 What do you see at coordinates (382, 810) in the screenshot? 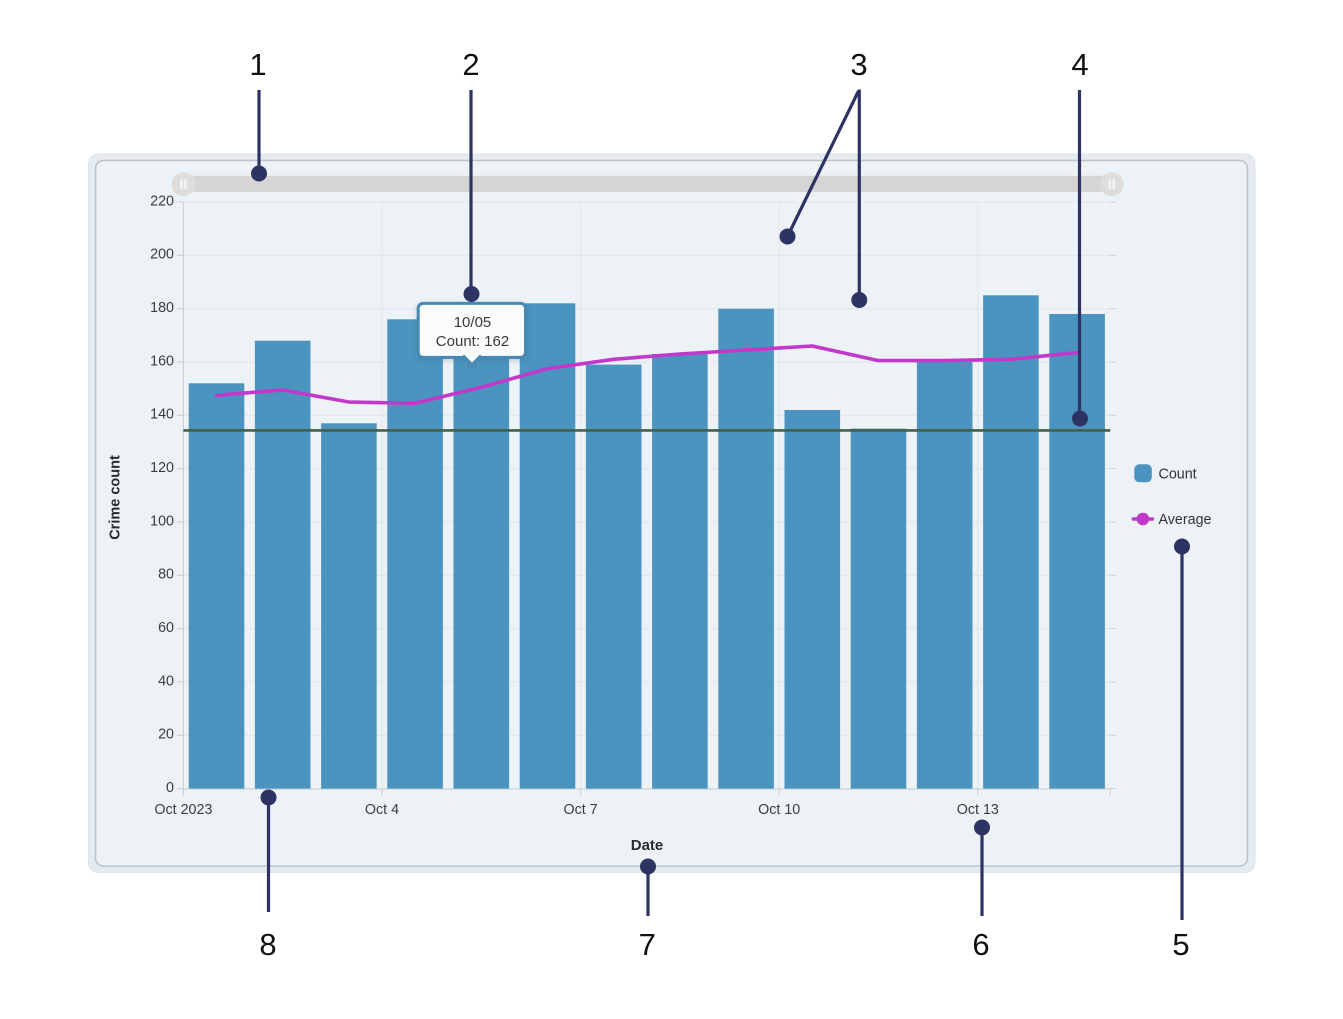
I see `svg-text: Oct 4` at bounding box center [382, 810].